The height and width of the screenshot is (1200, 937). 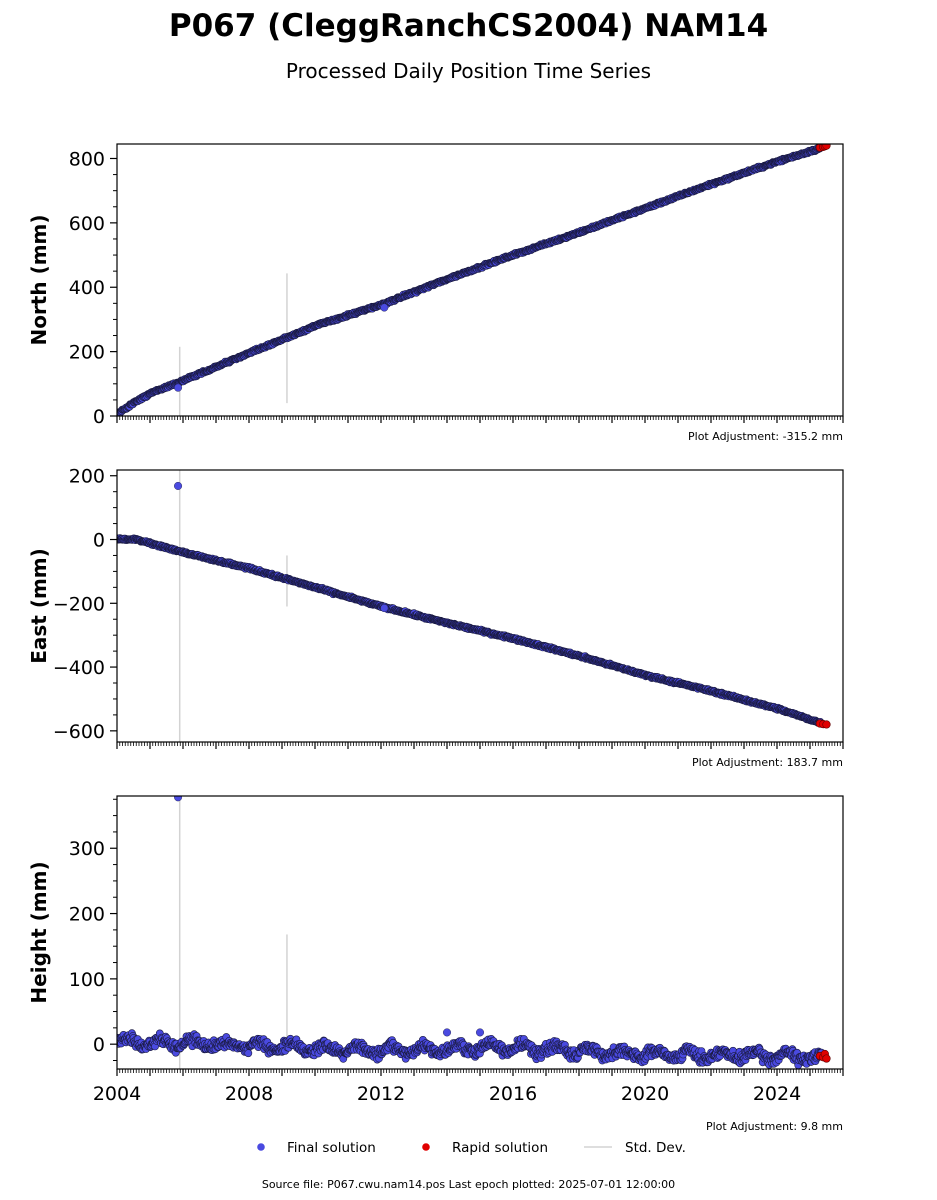 I want to click on y-tick-label: 800, so click(x=87, y=159).